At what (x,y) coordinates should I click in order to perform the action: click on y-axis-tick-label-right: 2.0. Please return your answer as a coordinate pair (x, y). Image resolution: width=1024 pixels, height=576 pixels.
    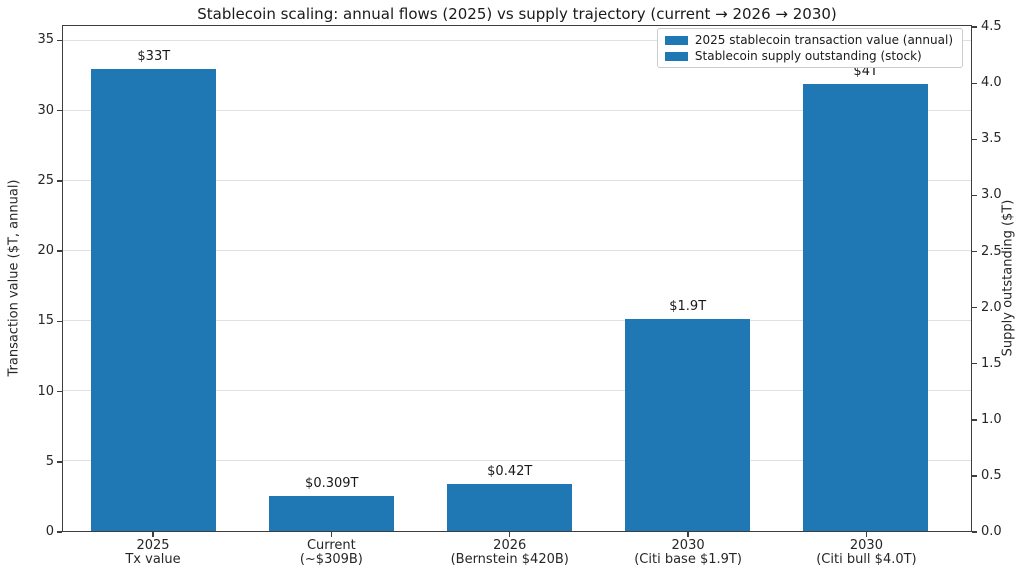
    Looking at the image, I should click on (991, 307).